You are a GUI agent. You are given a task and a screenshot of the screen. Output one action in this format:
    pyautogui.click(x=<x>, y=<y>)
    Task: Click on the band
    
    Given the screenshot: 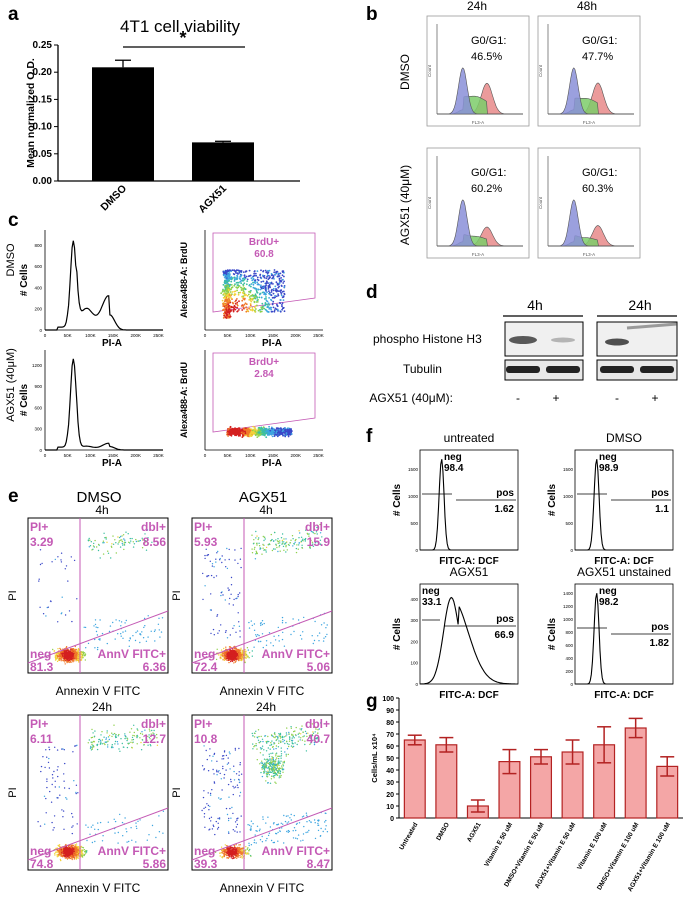 What is the action you would take?
    pyautogui.click(x=523, y=369)
    